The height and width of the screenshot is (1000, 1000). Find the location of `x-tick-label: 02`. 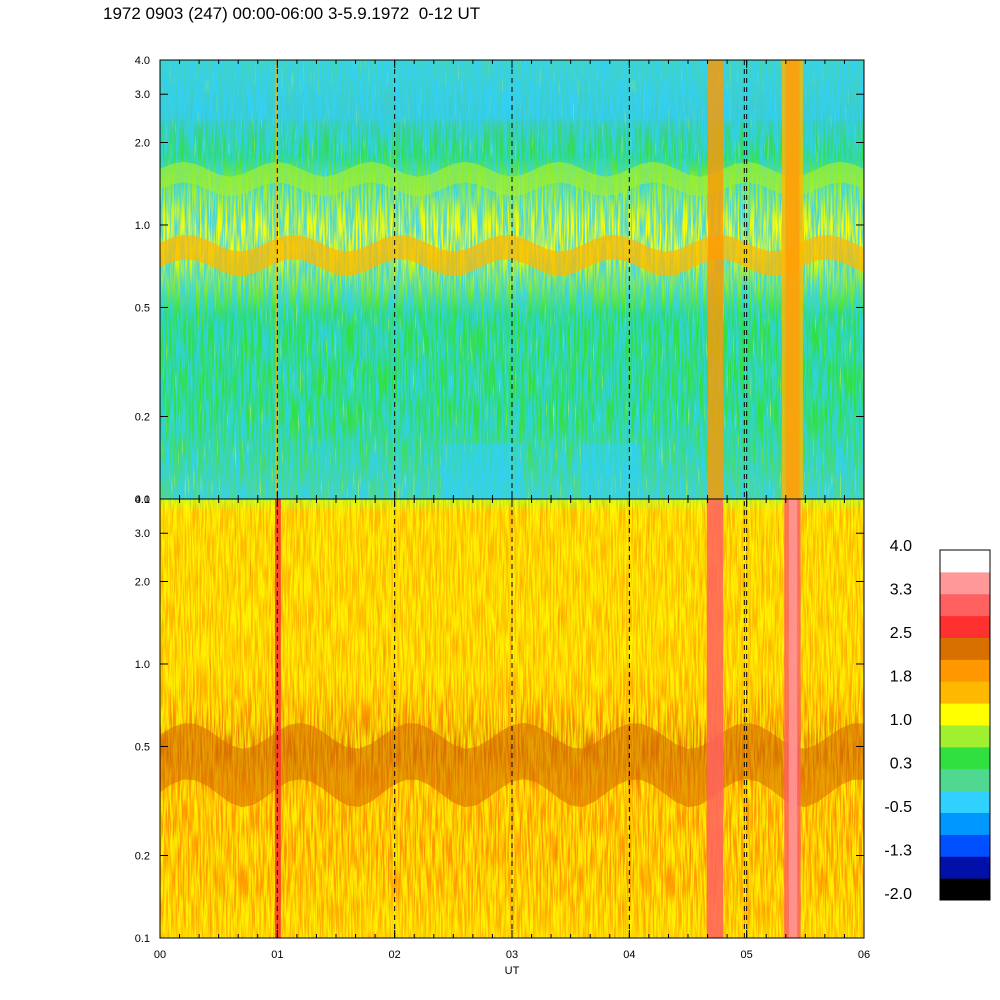

x-tick-label: 02 is located at coordinates (395, 955).